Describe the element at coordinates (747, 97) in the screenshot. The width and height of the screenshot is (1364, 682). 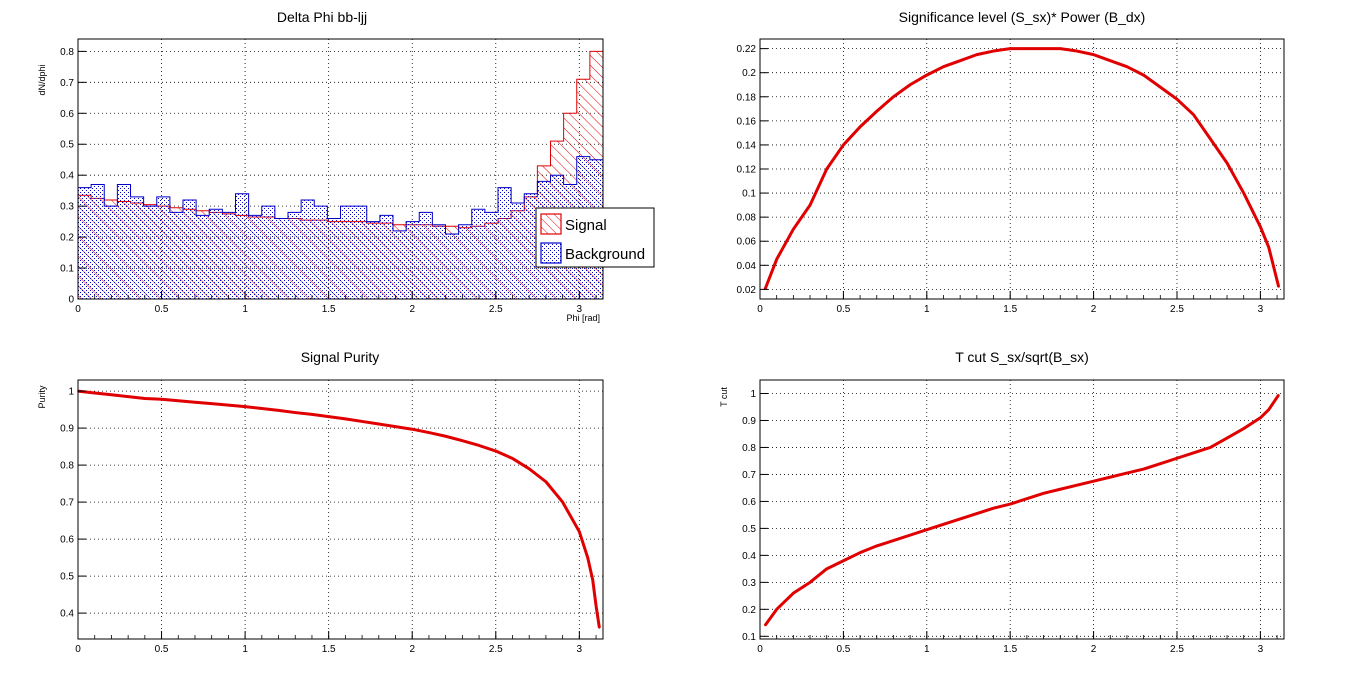
I see `y-tick-label: 0.18` at that location.